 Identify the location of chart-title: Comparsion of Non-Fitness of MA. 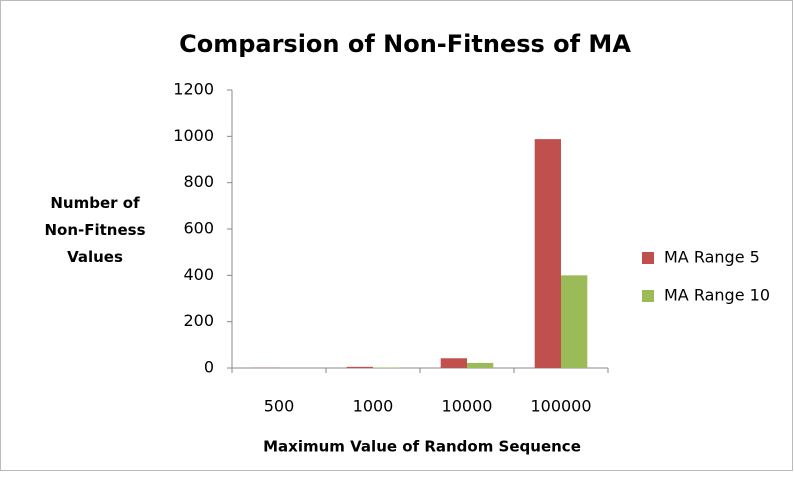
(405, 44).